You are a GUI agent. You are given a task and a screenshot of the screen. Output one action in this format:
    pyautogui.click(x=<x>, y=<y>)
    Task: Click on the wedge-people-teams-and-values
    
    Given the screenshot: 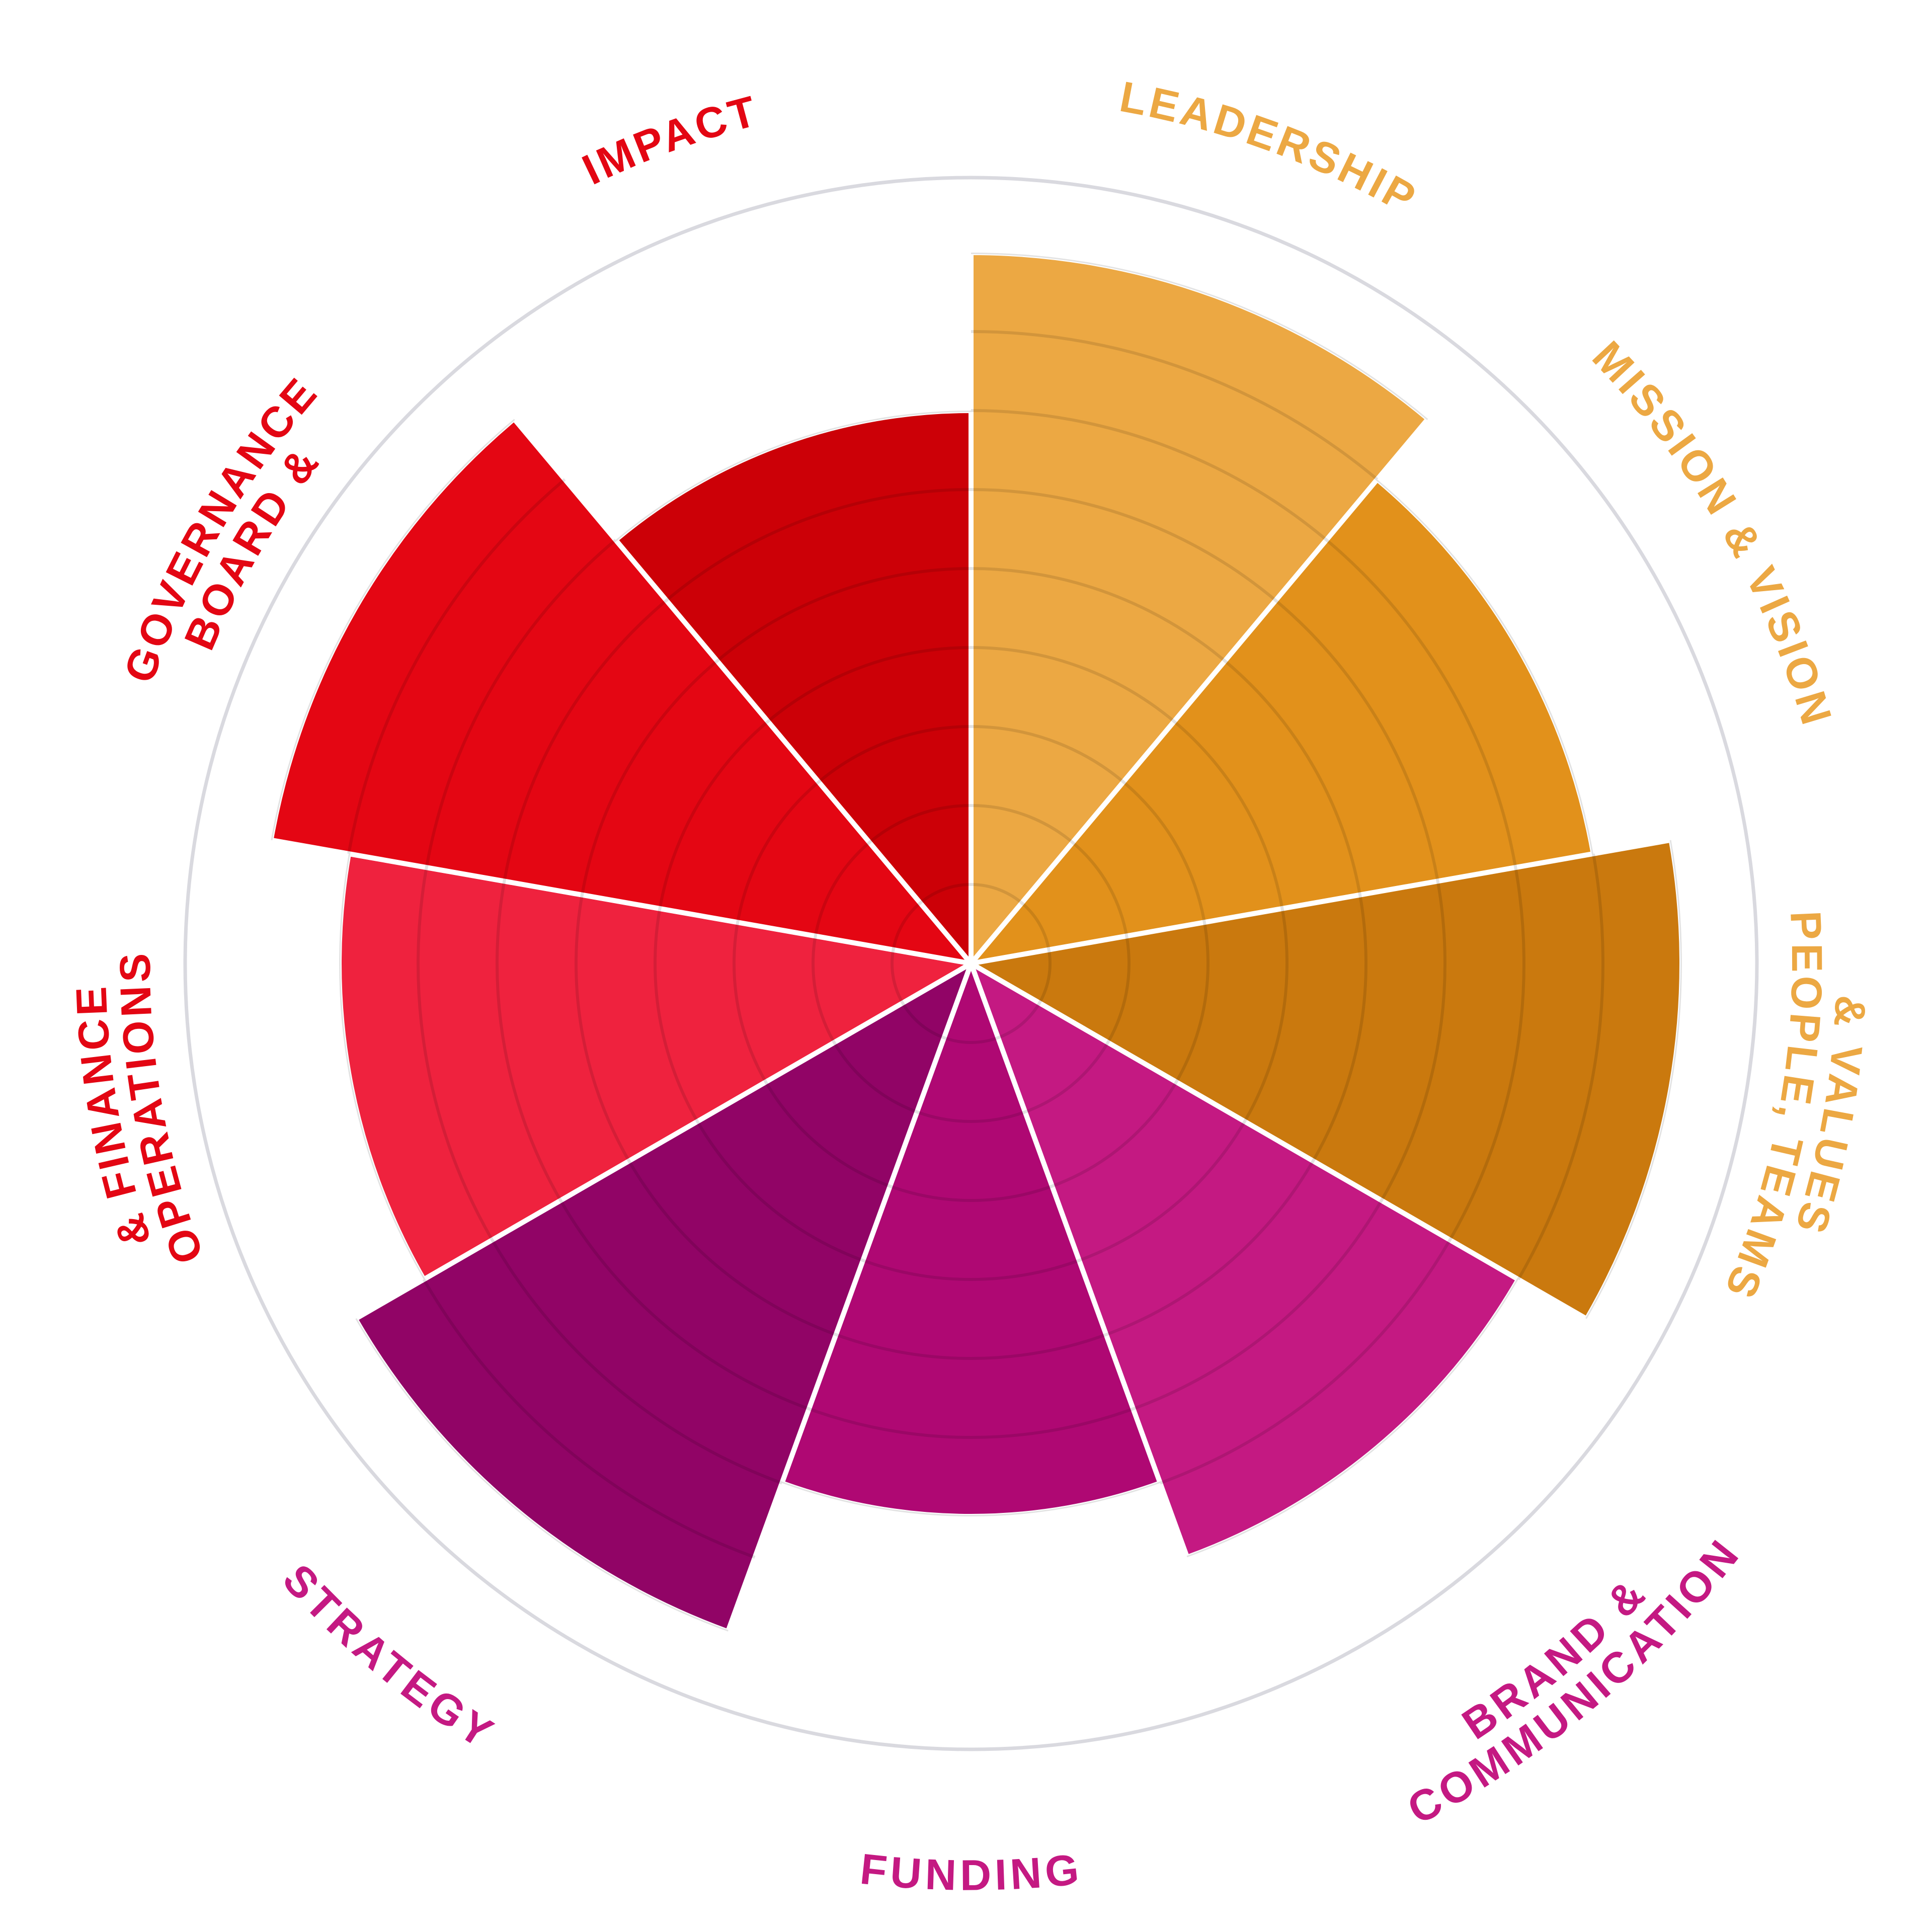 What is the action you would take?
    pyautogui.click(x=1323, y=1080)
    